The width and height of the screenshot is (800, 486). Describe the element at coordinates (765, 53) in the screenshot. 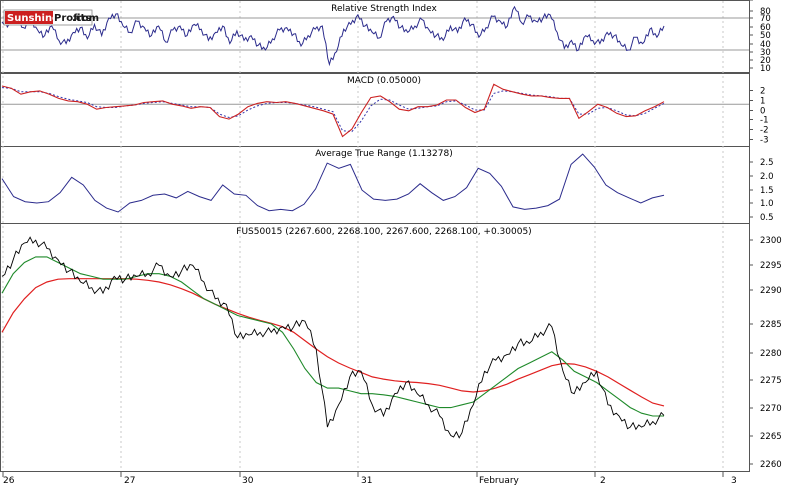

I see `y-tick-label: 30` at that location.